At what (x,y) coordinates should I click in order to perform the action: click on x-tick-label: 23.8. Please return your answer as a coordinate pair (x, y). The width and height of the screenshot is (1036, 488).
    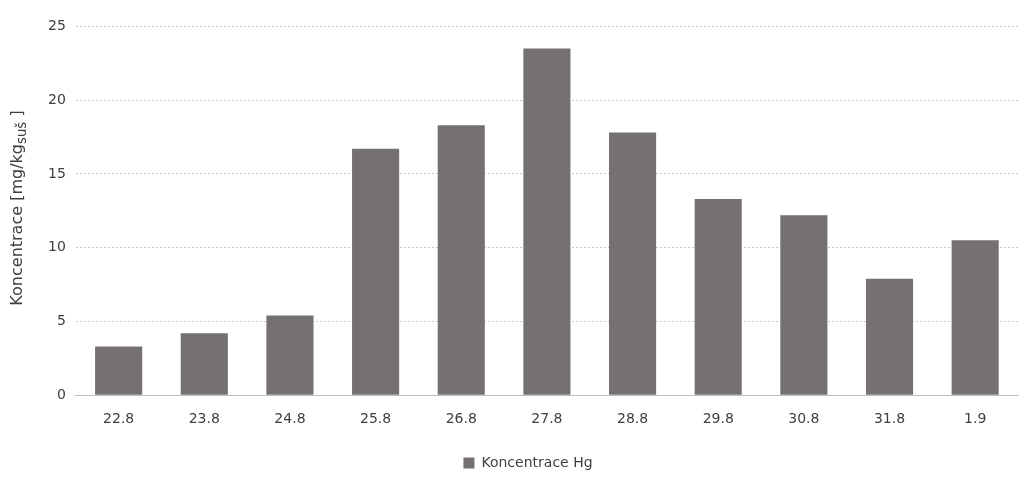
    Looking at the image, I should click on (204, 418).